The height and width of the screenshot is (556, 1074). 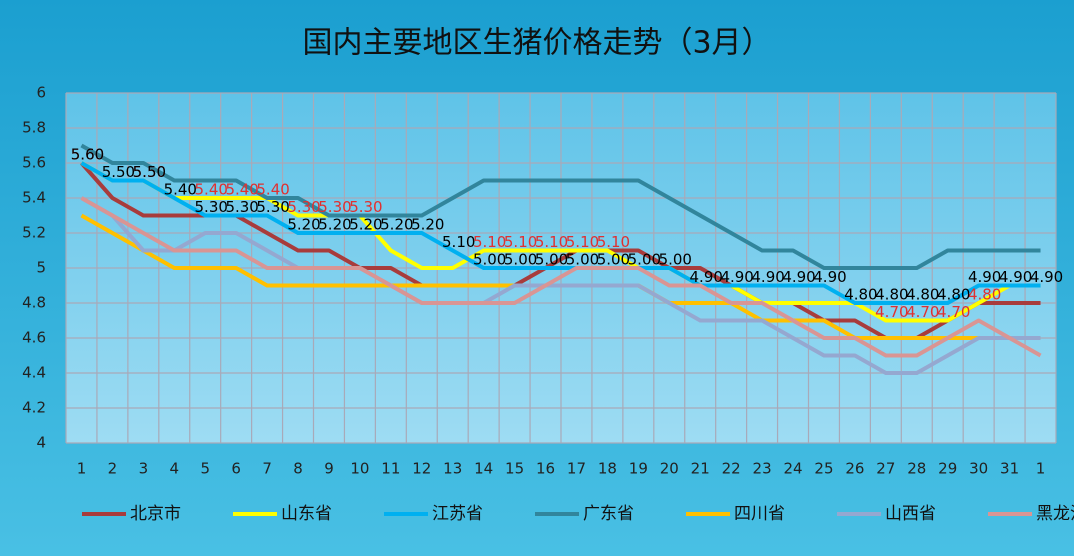 What do you see at coordinates (916, 469) in the screenshot?
I see `x-tick-label: 28` at bounding box center [916, 469].